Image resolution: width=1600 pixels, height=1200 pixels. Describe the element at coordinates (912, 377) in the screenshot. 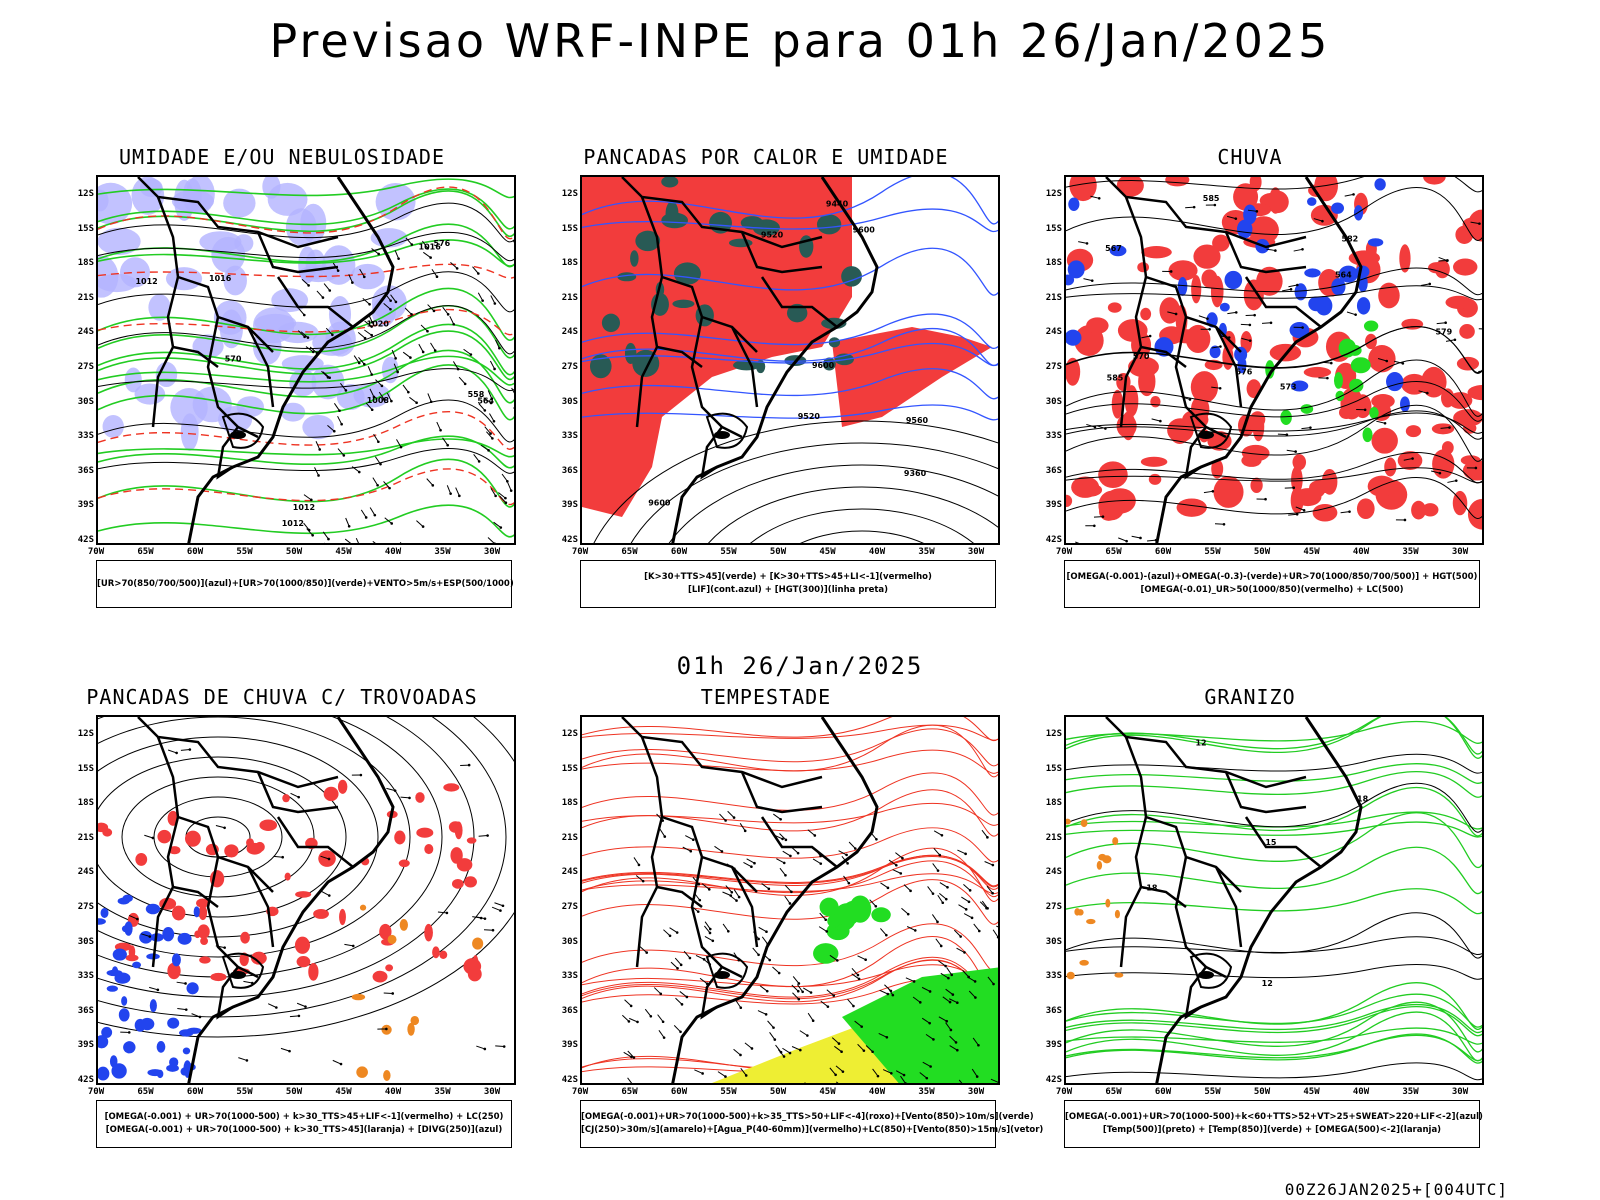

I see `instability-area` at that location.